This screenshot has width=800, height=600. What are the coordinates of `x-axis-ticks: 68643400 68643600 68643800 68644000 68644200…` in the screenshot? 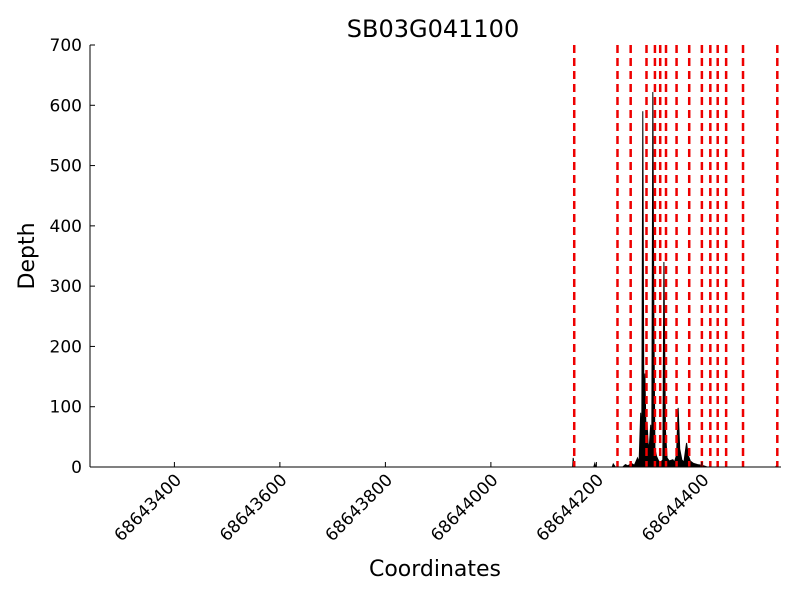 It's located at (412, 504).